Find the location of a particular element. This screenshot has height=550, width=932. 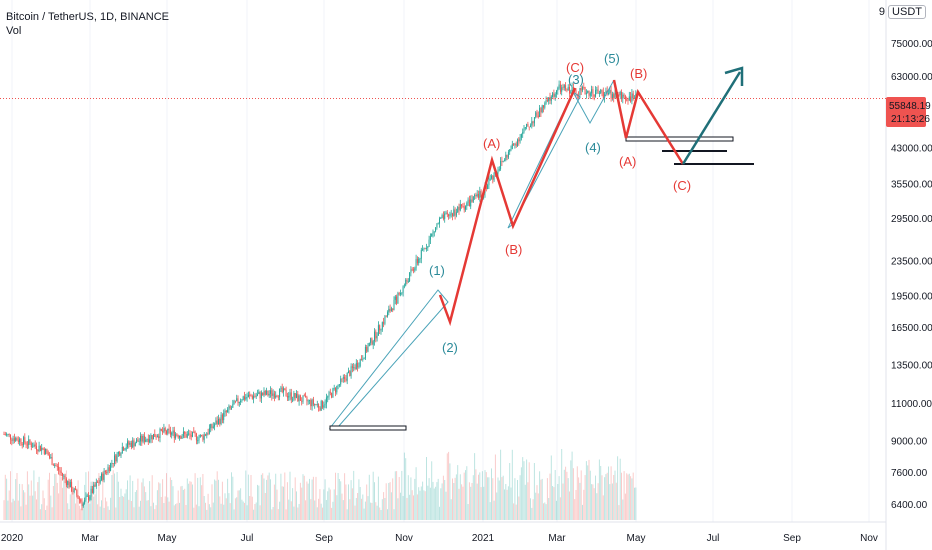

symbol-title: Bitcoin / TetherUS, 1D, BINANCE is located at coordinates (88, 17).